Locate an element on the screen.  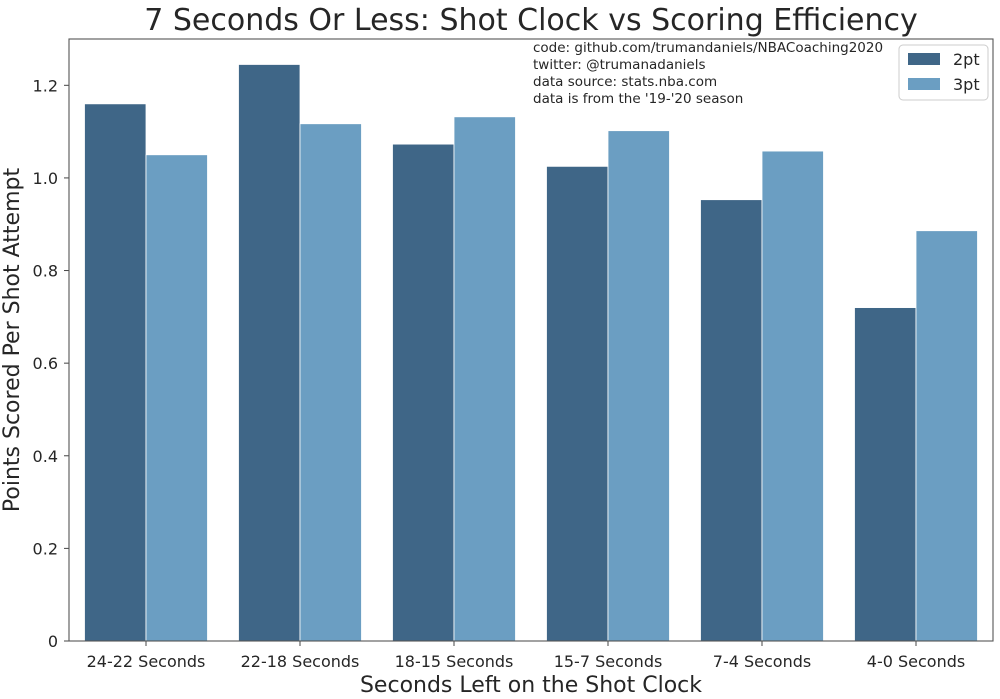
x-tick-label: 22-18 Seconds is located at coordinates (300, 661).